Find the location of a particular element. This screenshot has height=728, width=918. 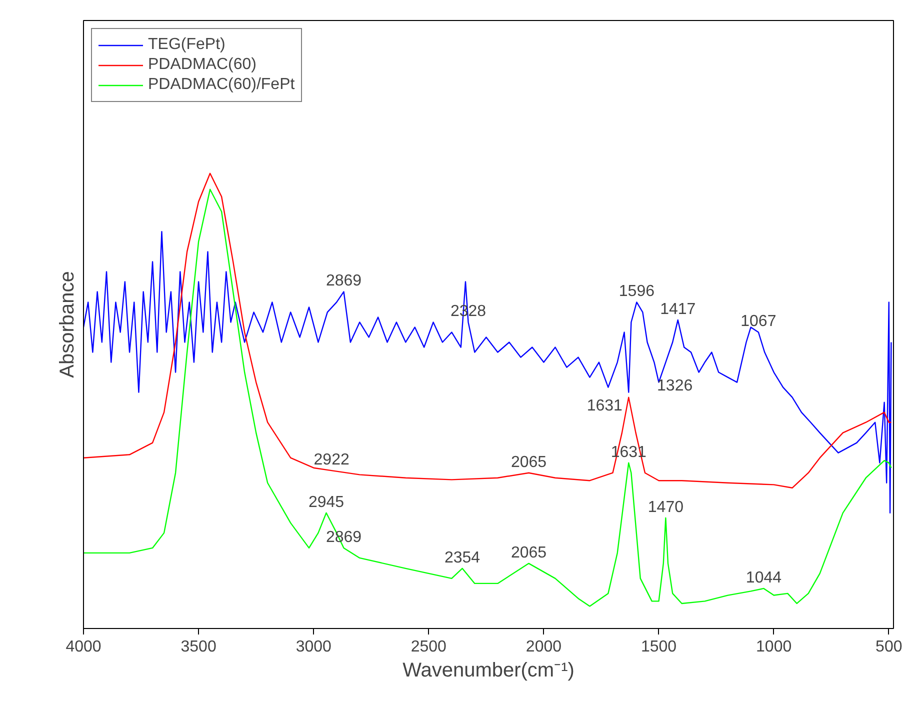

annotation: 1596 is located at coordinates (636, 291).